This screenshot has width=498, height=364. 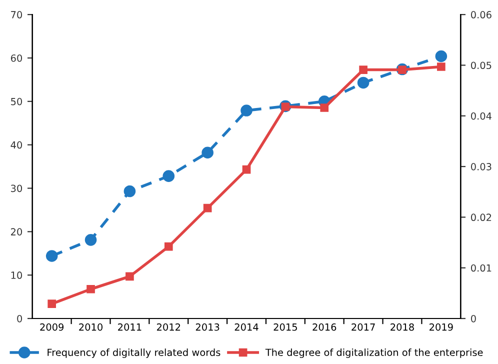 I want to click on y-tick-label: 30, so click(x=16, y=188).